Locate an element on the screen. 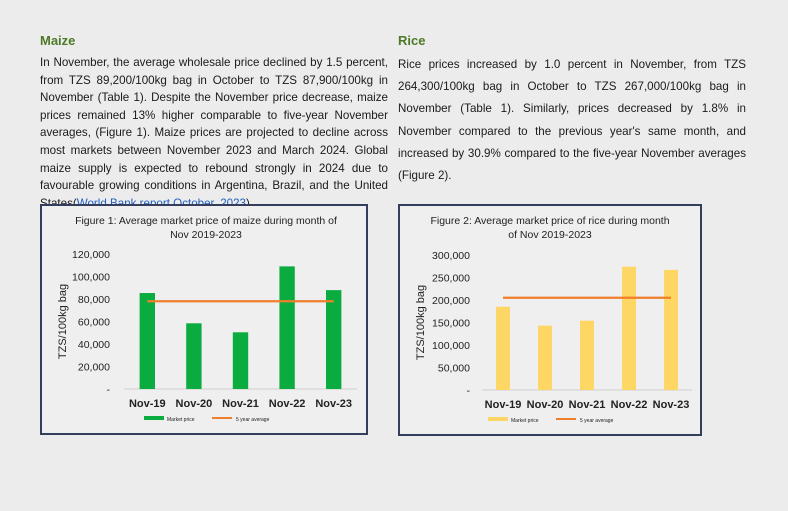  rice-heading: Rice is located at coordinates (412, 40).